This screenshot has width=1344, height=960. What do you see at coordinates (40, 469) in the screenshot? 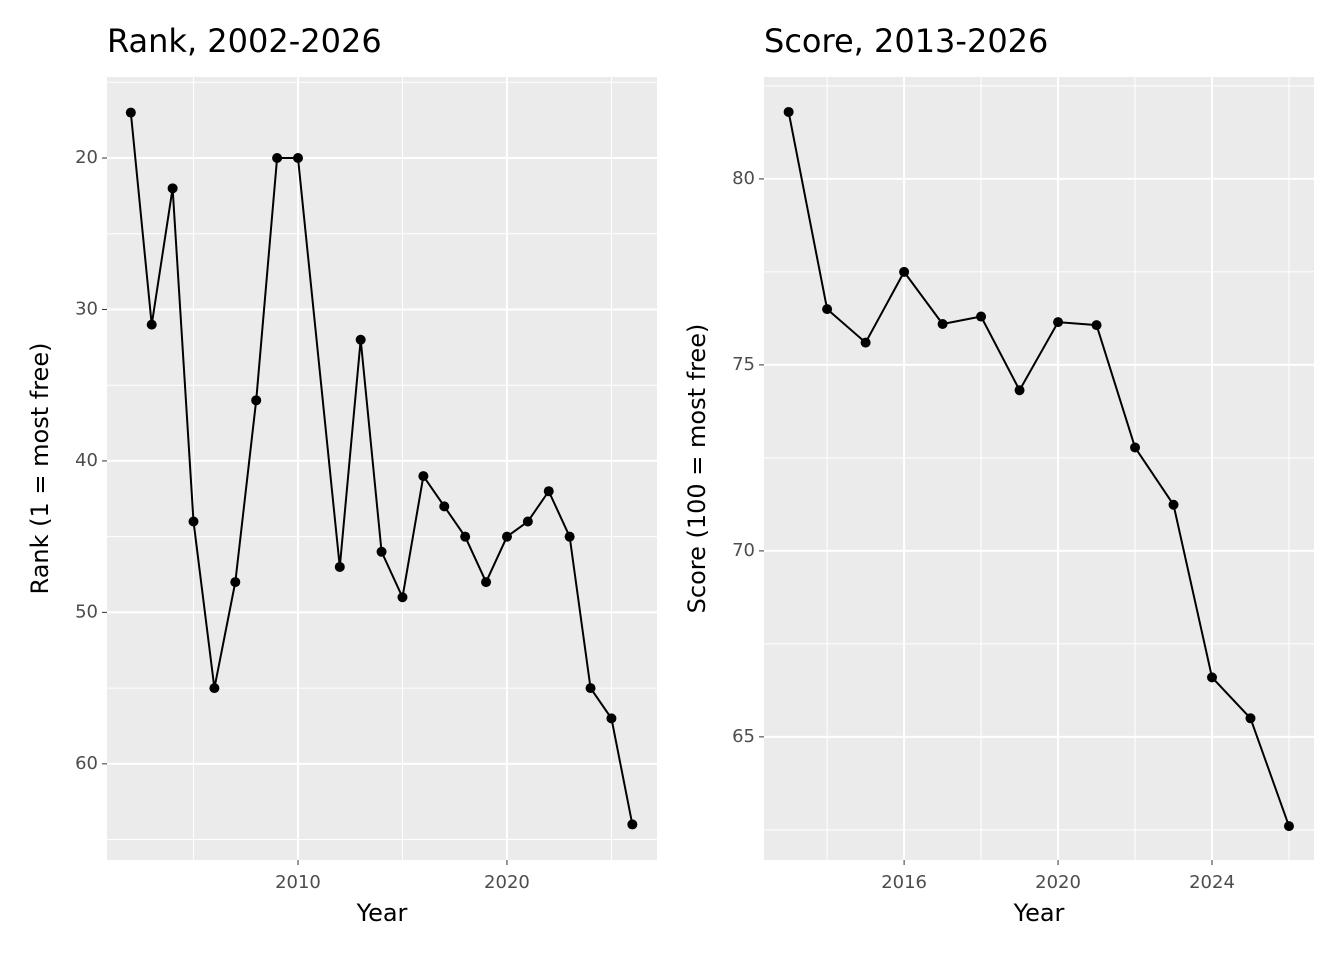
I see `y-axis-title: Rank (1 = most free)` at bounding box center [40, 469].